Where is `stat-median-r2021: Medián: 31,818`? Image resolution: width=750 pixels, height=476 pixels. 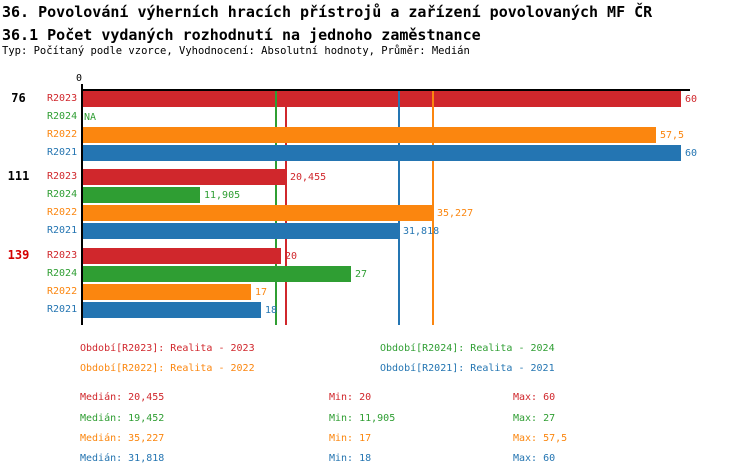
stat-median-r2021: Medián: 31,818 is located at coordinates (122, 458).